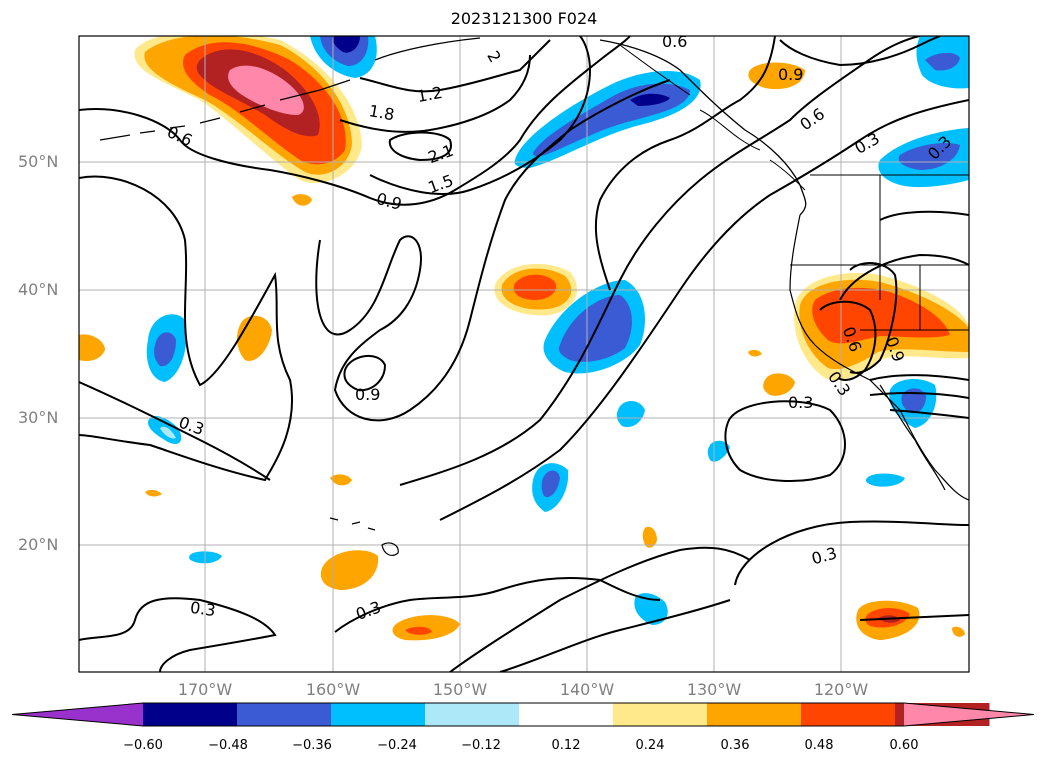 The width and height of the screenshot is (1047, 765). I want to click on colorbar-tick-label: −0.12, so click(481, 745).